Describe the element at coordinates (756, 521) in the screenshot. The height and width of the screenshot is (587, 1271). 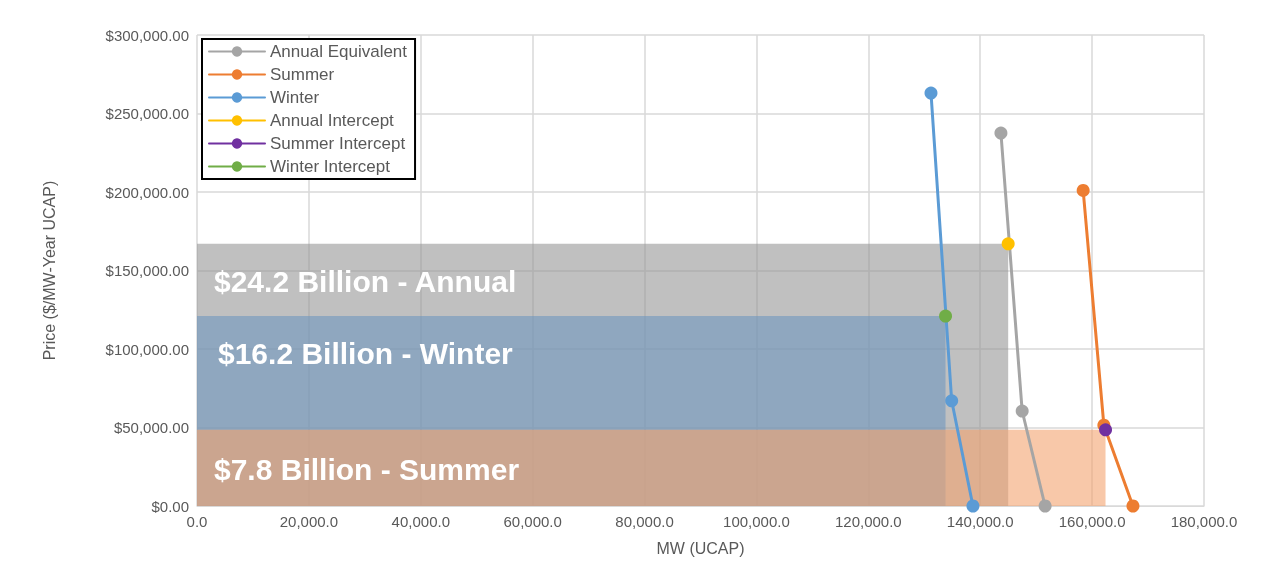
I see `x-tick-label: 100,000.0` at that location.